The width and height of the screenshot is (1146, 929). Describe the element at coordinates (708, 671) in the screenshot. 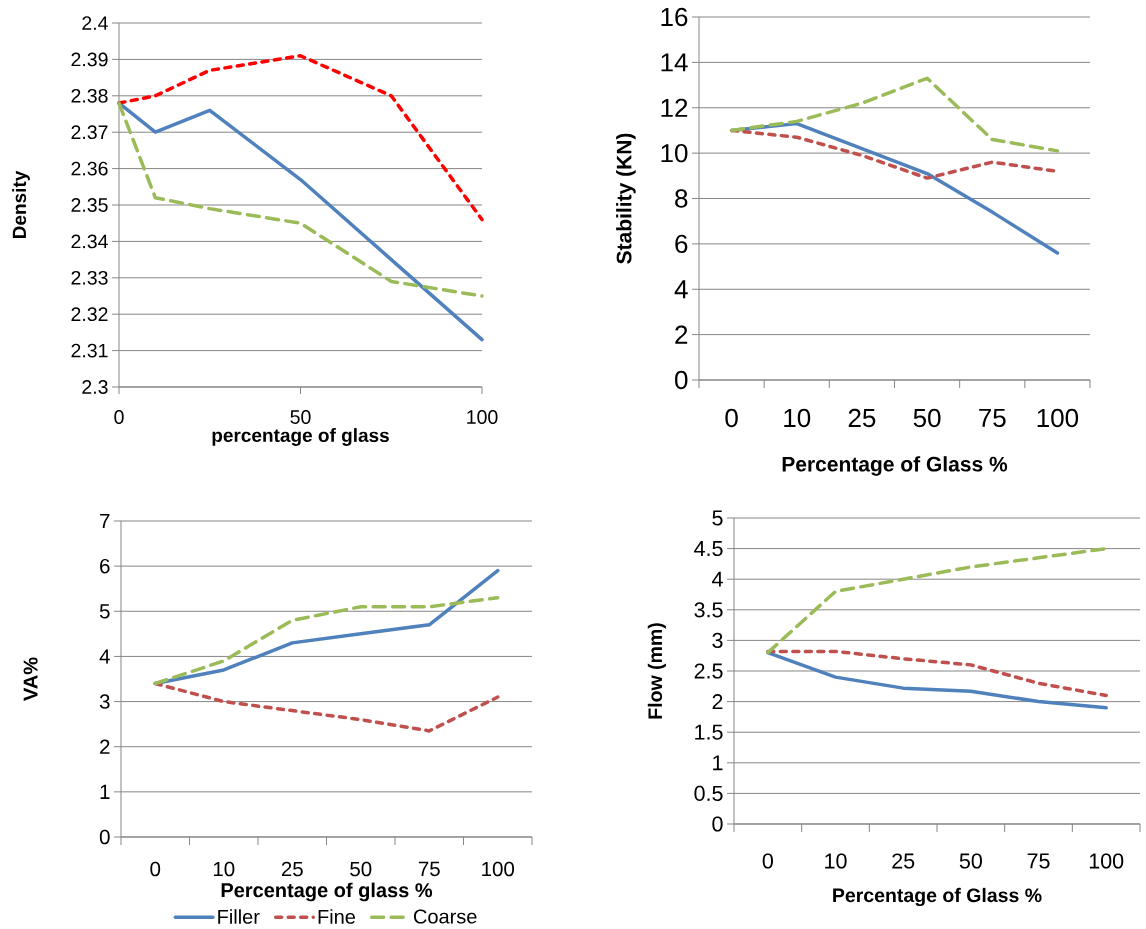

I see `y-tick-label: 2.5` at that location.